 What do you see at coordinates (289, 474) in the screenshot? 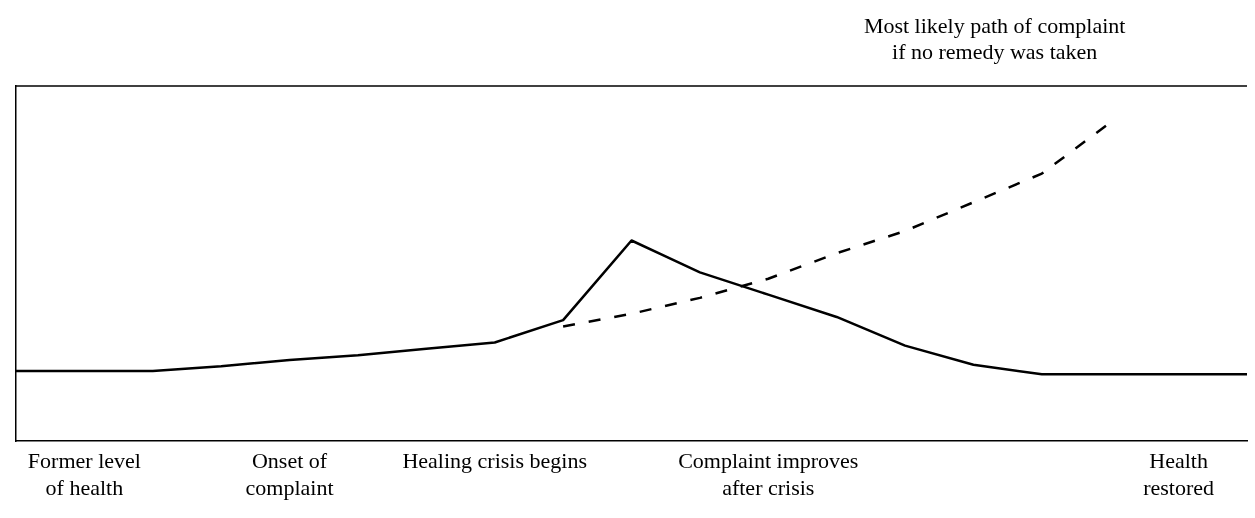
I see `x-tick-label: Onset of complaint` at bounding box center [289, 474].